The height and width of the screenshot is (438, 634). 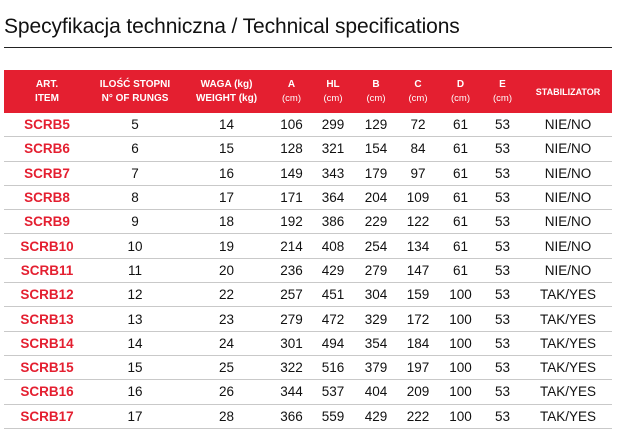 What do you see at coordinates (308, 149) in the screenshot?
I see `table-row: SCRB6 6 15 128 321 154 84 61 53 NIE/NO` at bounding box center [308, 149].